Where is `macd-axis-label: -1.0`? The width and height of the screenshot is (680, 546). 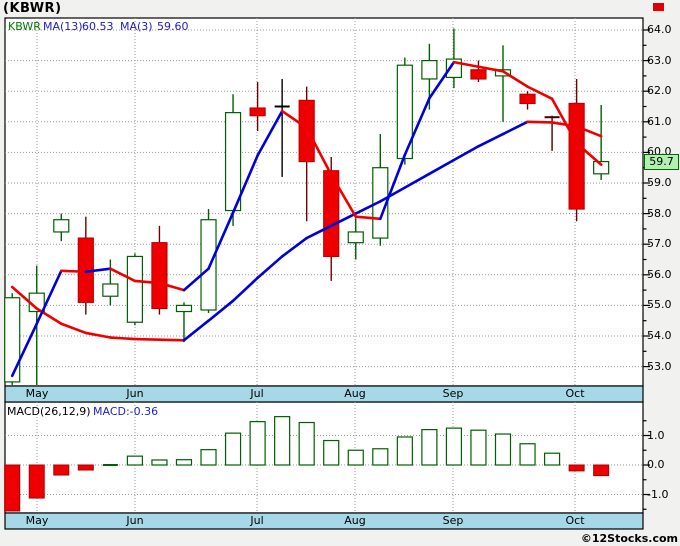
macd-axis-label: -1.0 is located at coordinates (658, 494).